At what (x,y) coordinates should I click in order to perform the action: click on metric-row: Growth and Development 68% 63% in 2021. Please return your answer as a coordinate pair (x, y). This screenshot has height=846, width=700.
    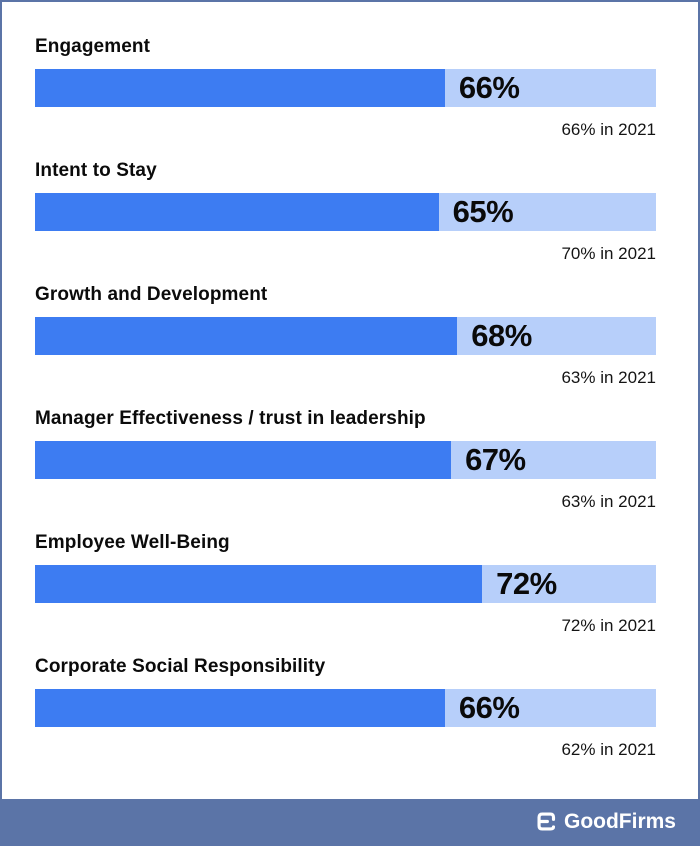
    Looking at the image, I should click on (345, 335).